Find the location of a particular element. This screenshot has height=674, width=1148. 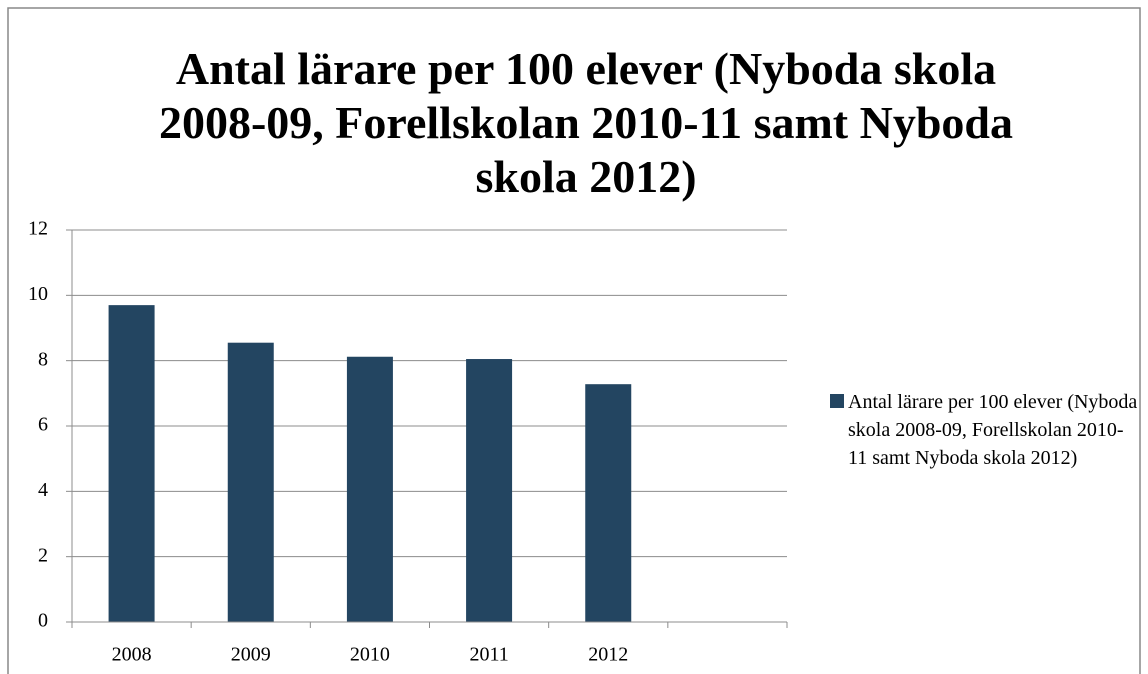

legend-swatch is located at coordinates (837, 401).